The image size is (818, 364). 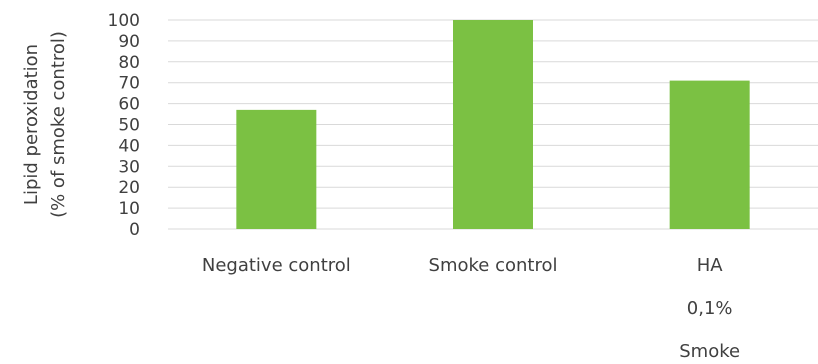 I want to click on x-category-label: 0,1%, so click(x=710, y=308).